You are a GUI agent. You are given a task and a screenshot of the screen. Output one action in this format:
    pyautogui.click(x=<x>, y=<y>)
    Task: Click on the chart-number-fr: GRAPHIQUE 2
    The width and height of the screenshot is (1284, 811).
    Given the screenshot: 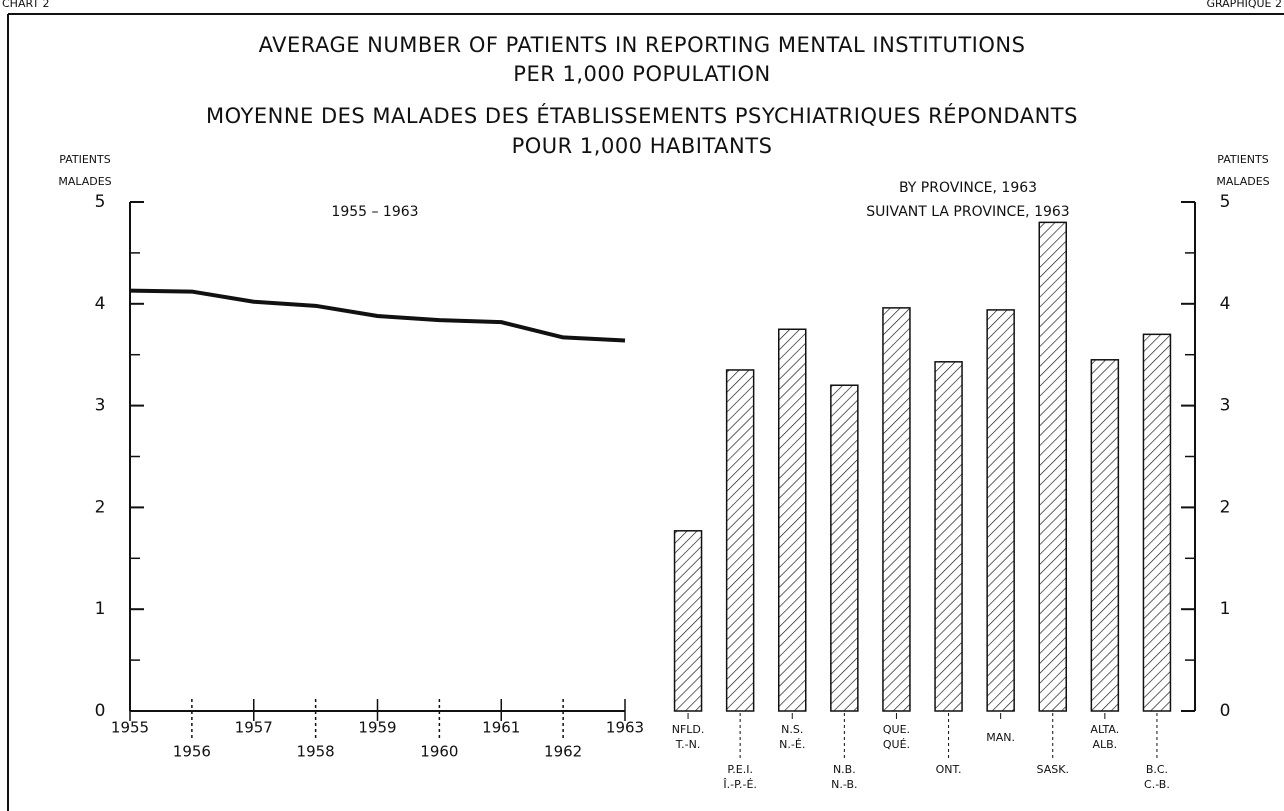 What is the action you would take?
    pyautogui.click(x=1244, y=5)
    